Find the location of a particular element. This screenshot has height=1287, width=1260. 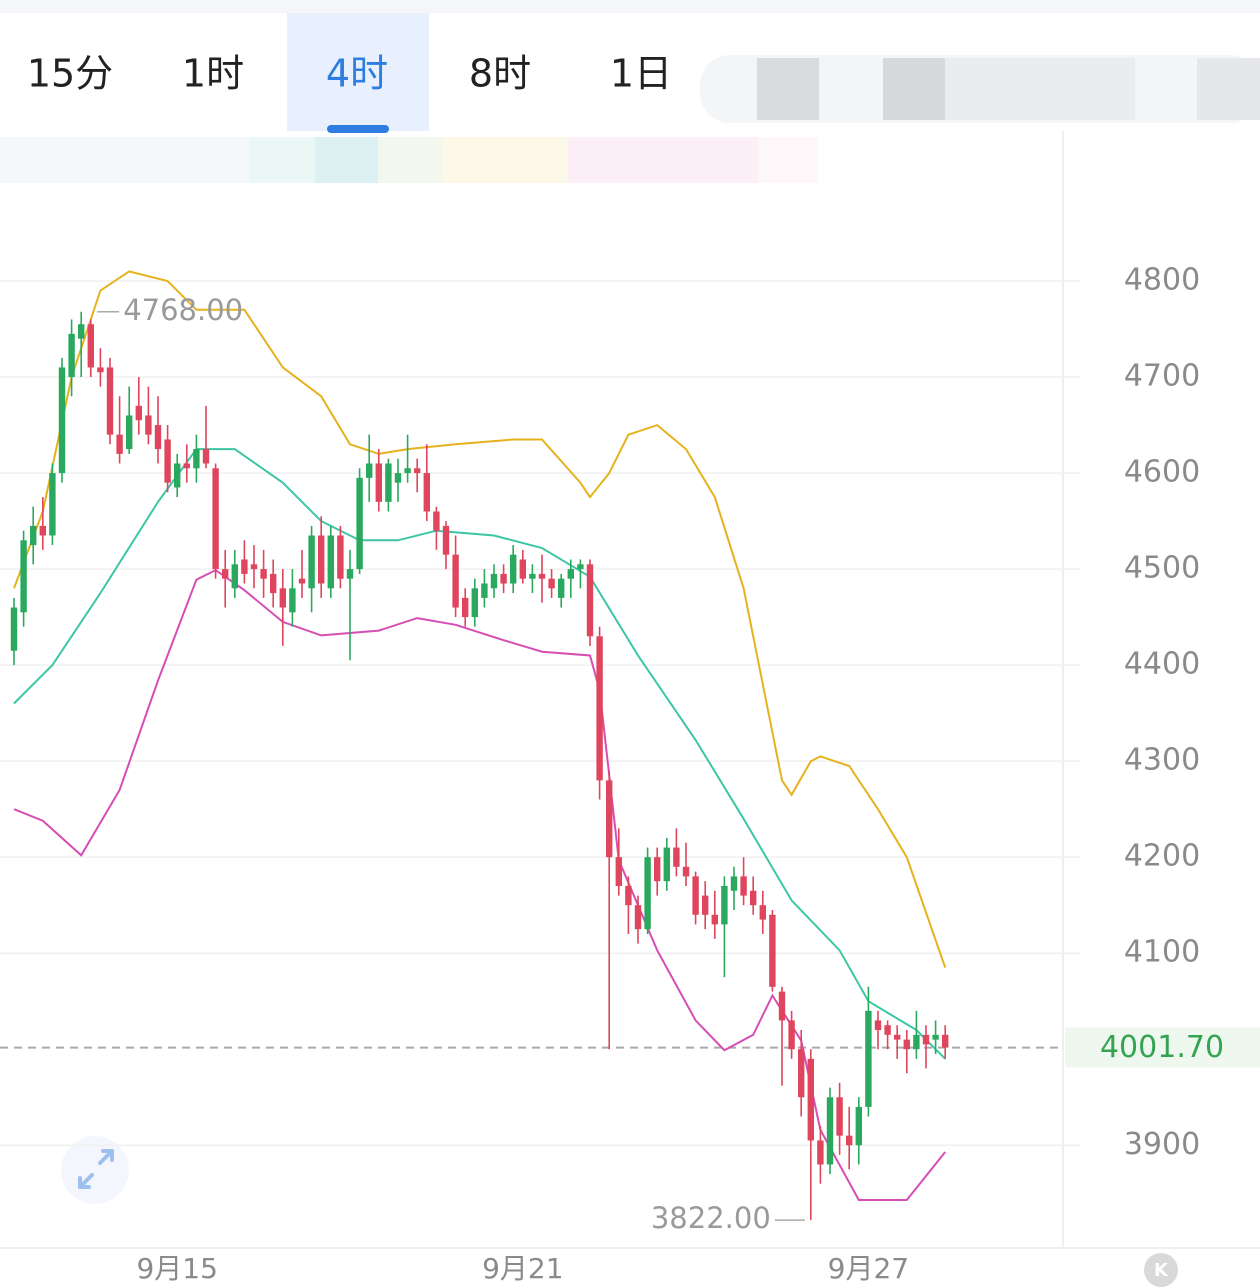

y-tick-label: 4700 is located at coordinates (1162, 376).